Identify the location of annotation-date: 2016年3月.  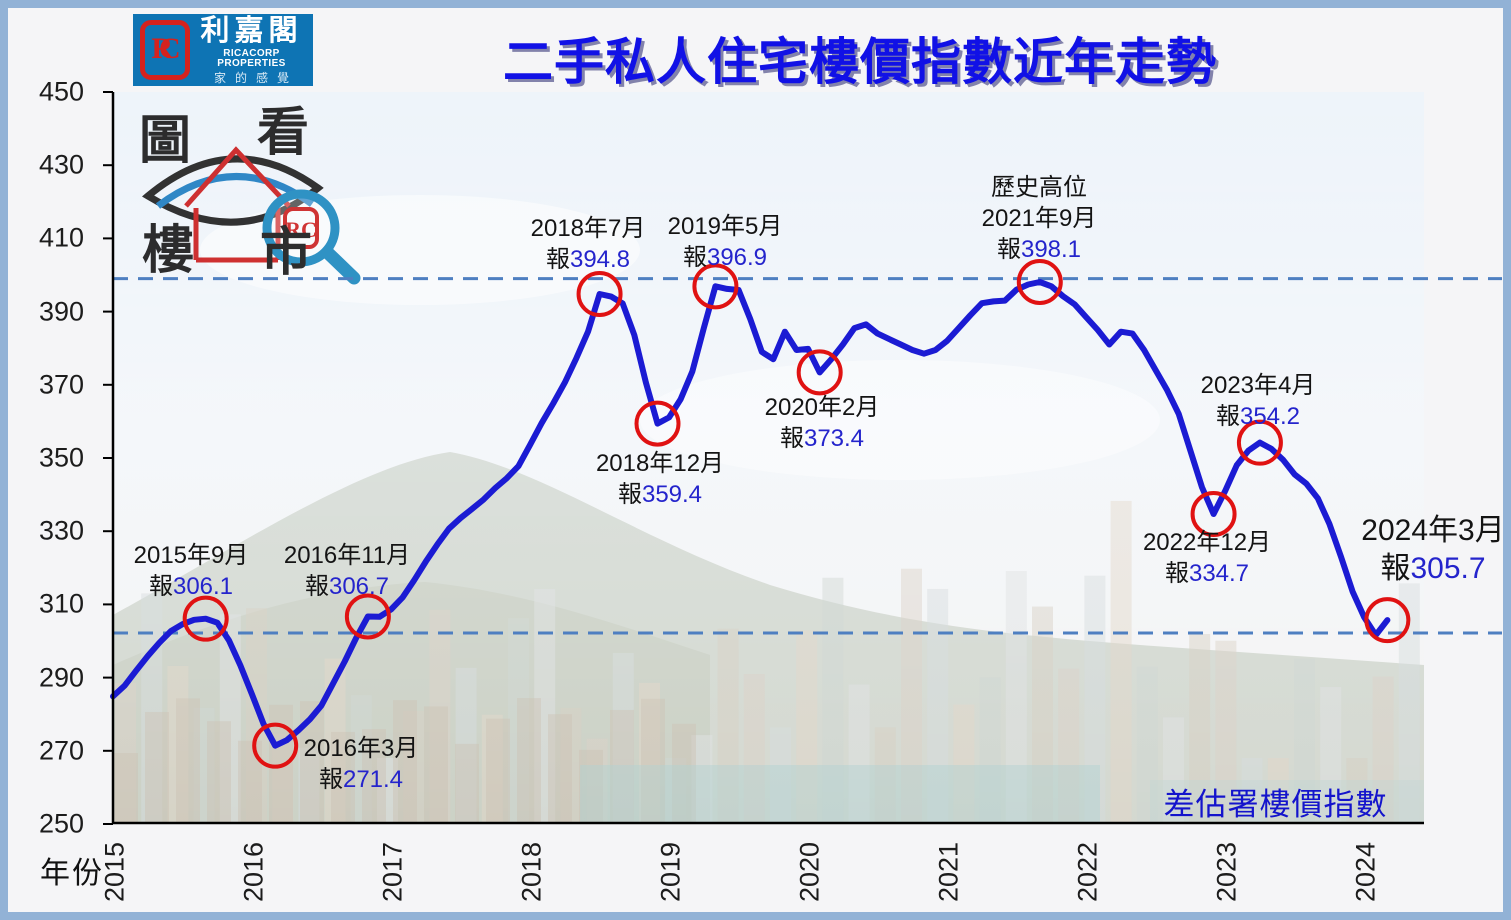
(361, 748).